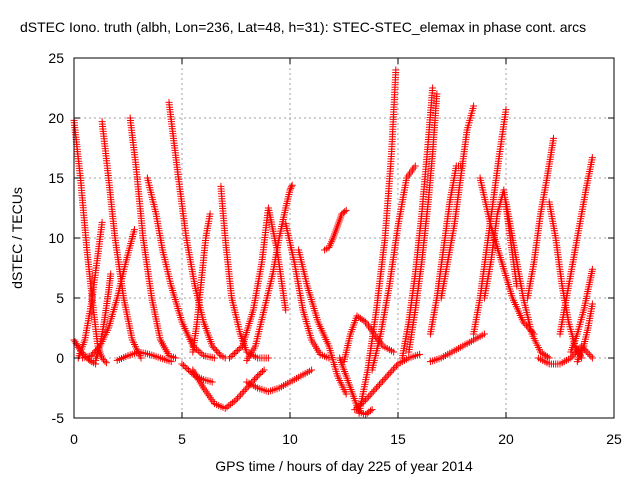  I want to click on series-17-points, so click(307, 291).